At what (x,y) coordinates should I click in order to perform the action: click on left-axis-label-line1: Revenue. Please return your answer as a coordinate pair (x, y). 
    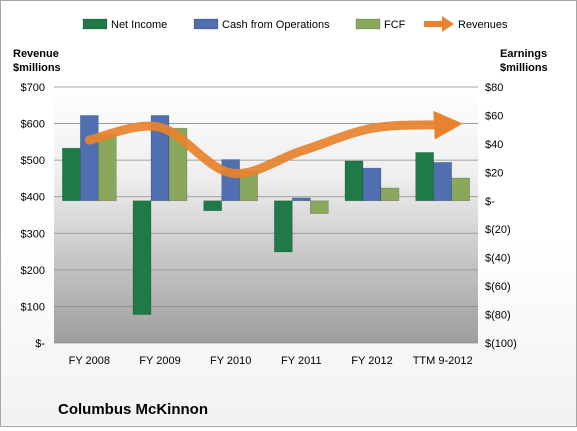
    Looking at the image, I should click on (36, 54).